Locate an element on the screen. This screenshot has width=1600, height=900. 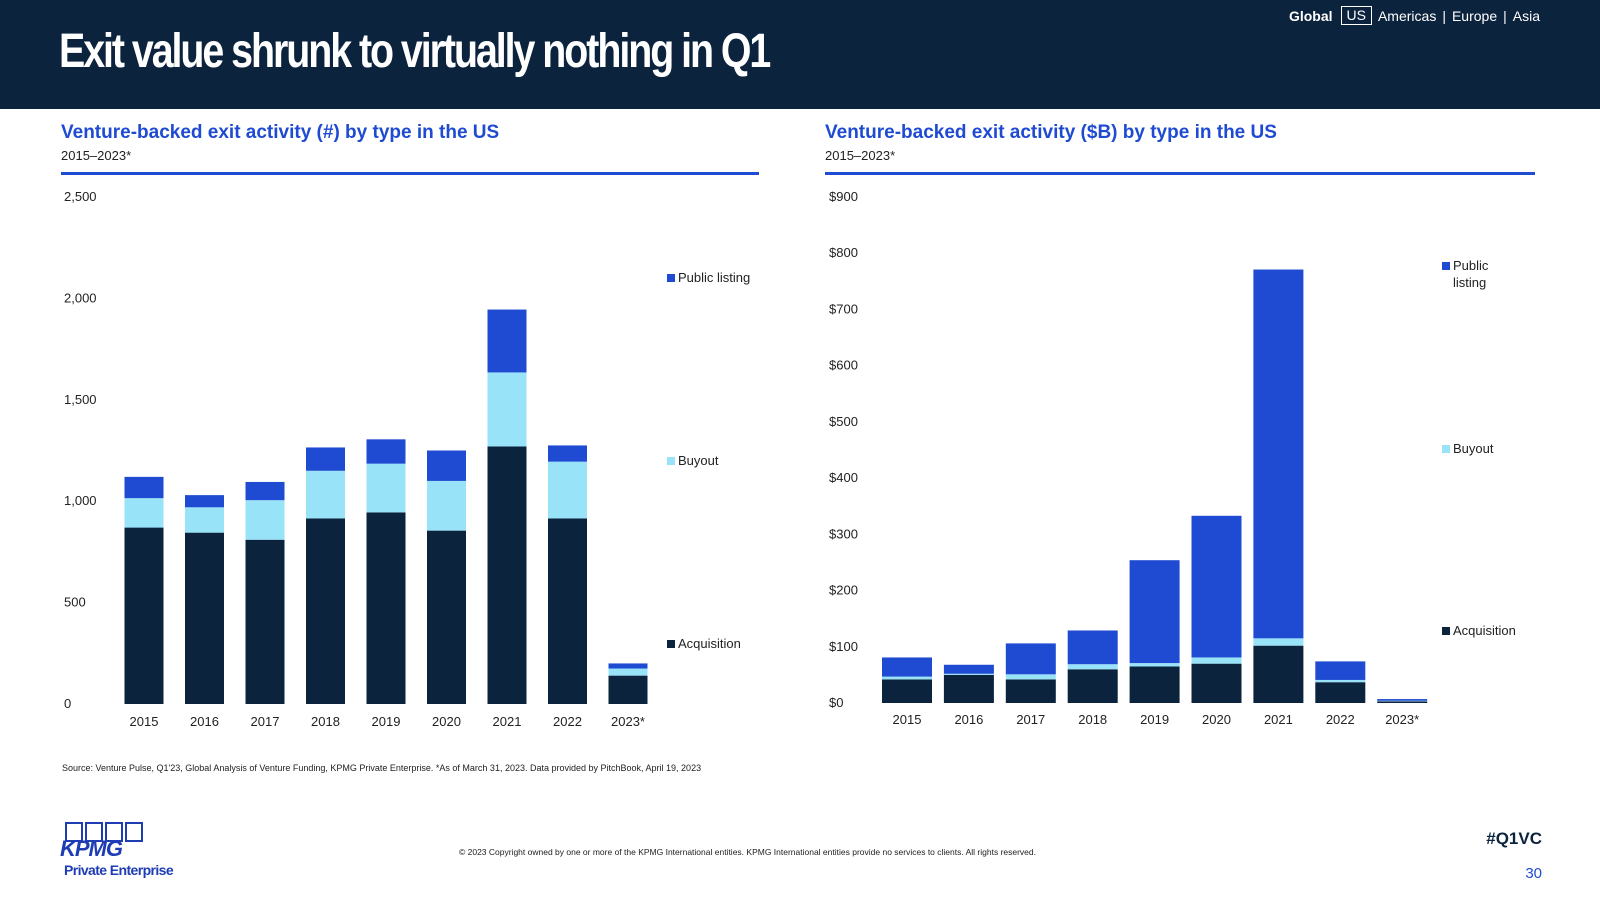
y-tick-label: 2,000 is located at coordinates (80, 297).